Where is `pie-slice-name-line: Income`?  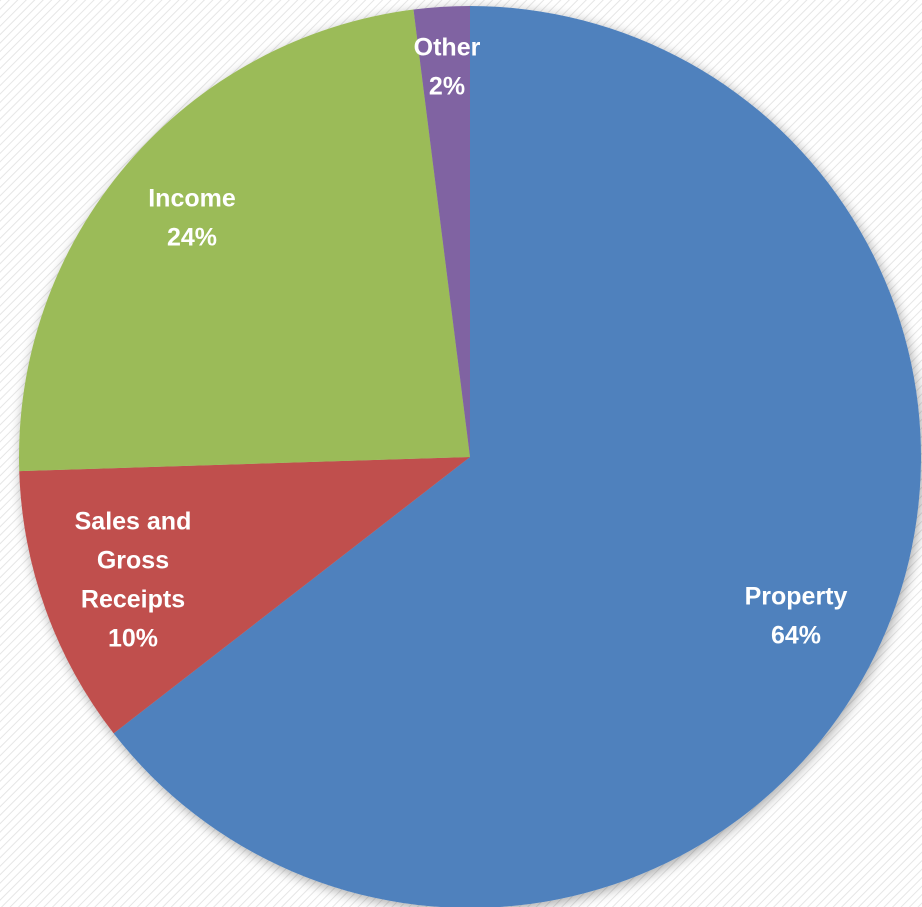
pie-slice-name-line: Income is located at coordinates (192, 198).